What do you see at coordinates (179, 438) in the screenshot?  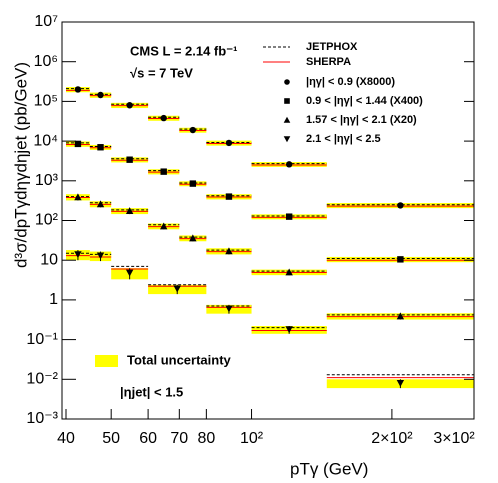 I see `x-tick-label: 70` at bounding box center [179, 438].